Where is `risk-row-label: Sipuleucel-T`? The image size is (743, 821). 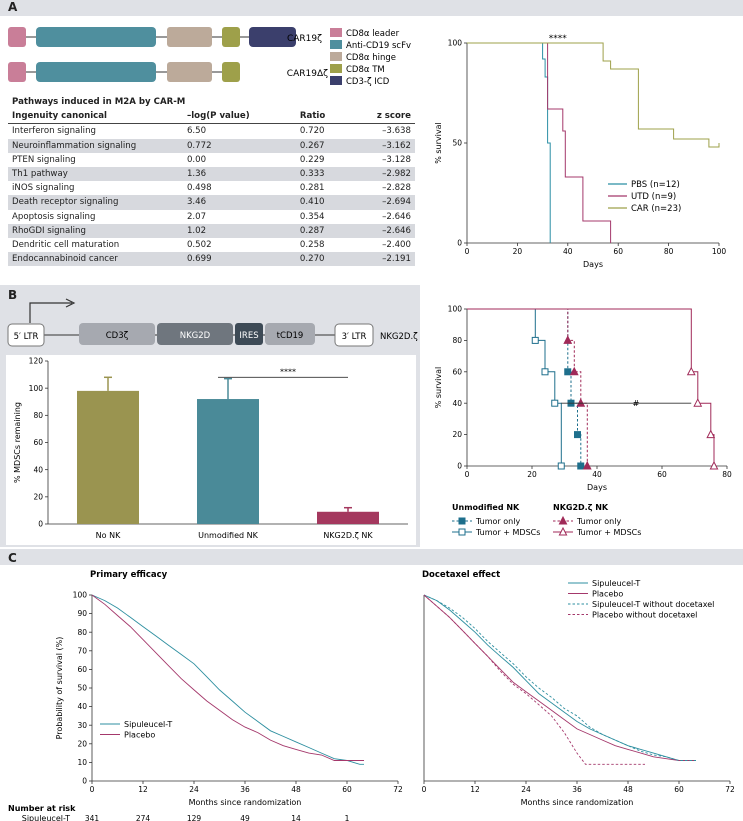 risk-row-label: Sipuleucel-T is located at coordinates (46, 817).